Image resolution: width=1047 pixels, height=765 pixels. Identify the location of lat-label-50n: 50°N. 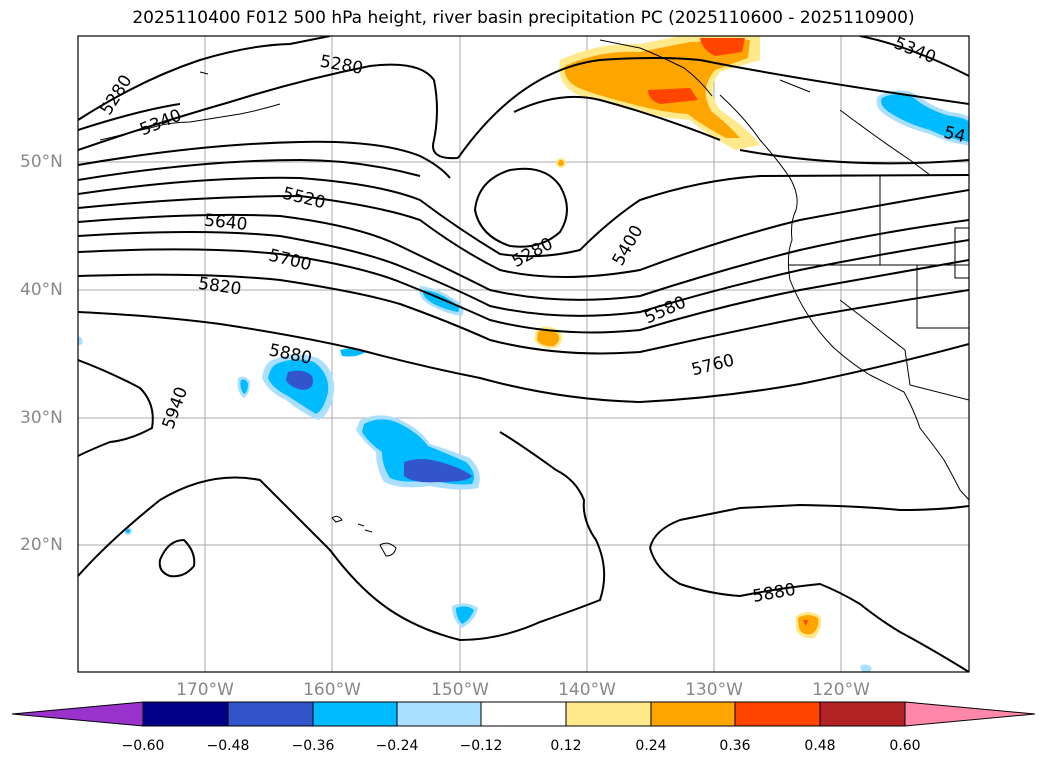
(41, 162).